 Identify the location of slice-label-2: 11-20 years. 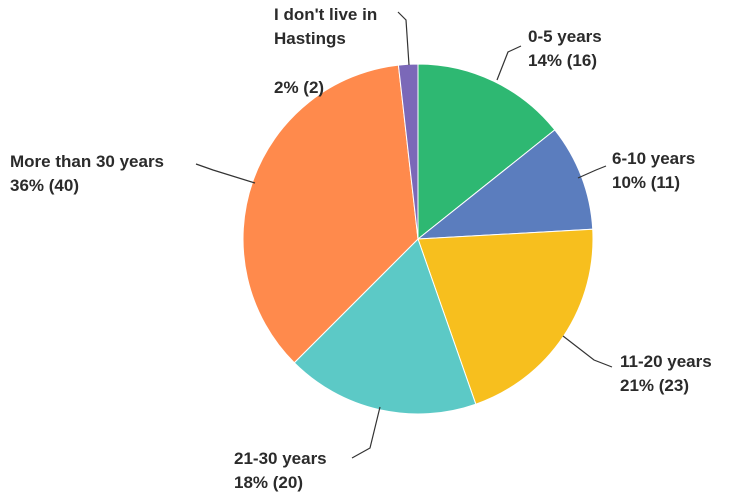
(666, 361).